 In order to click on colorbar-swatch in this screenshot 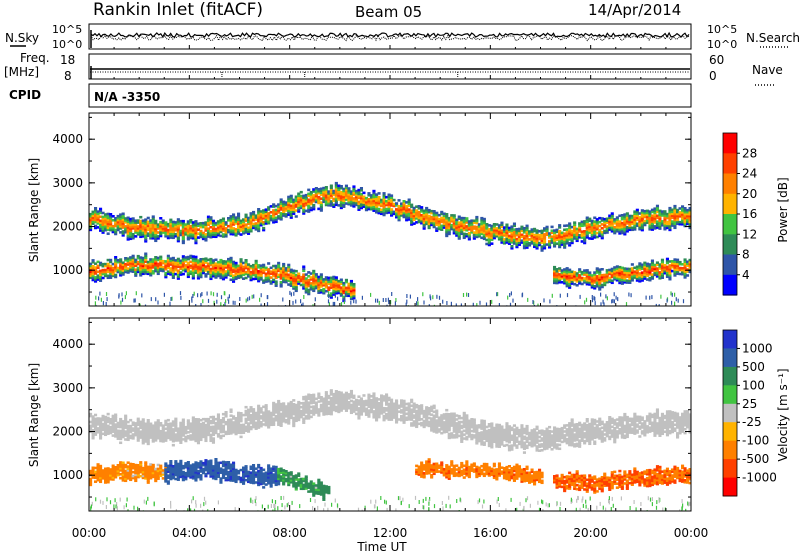, I will do `click(730, 143)`.